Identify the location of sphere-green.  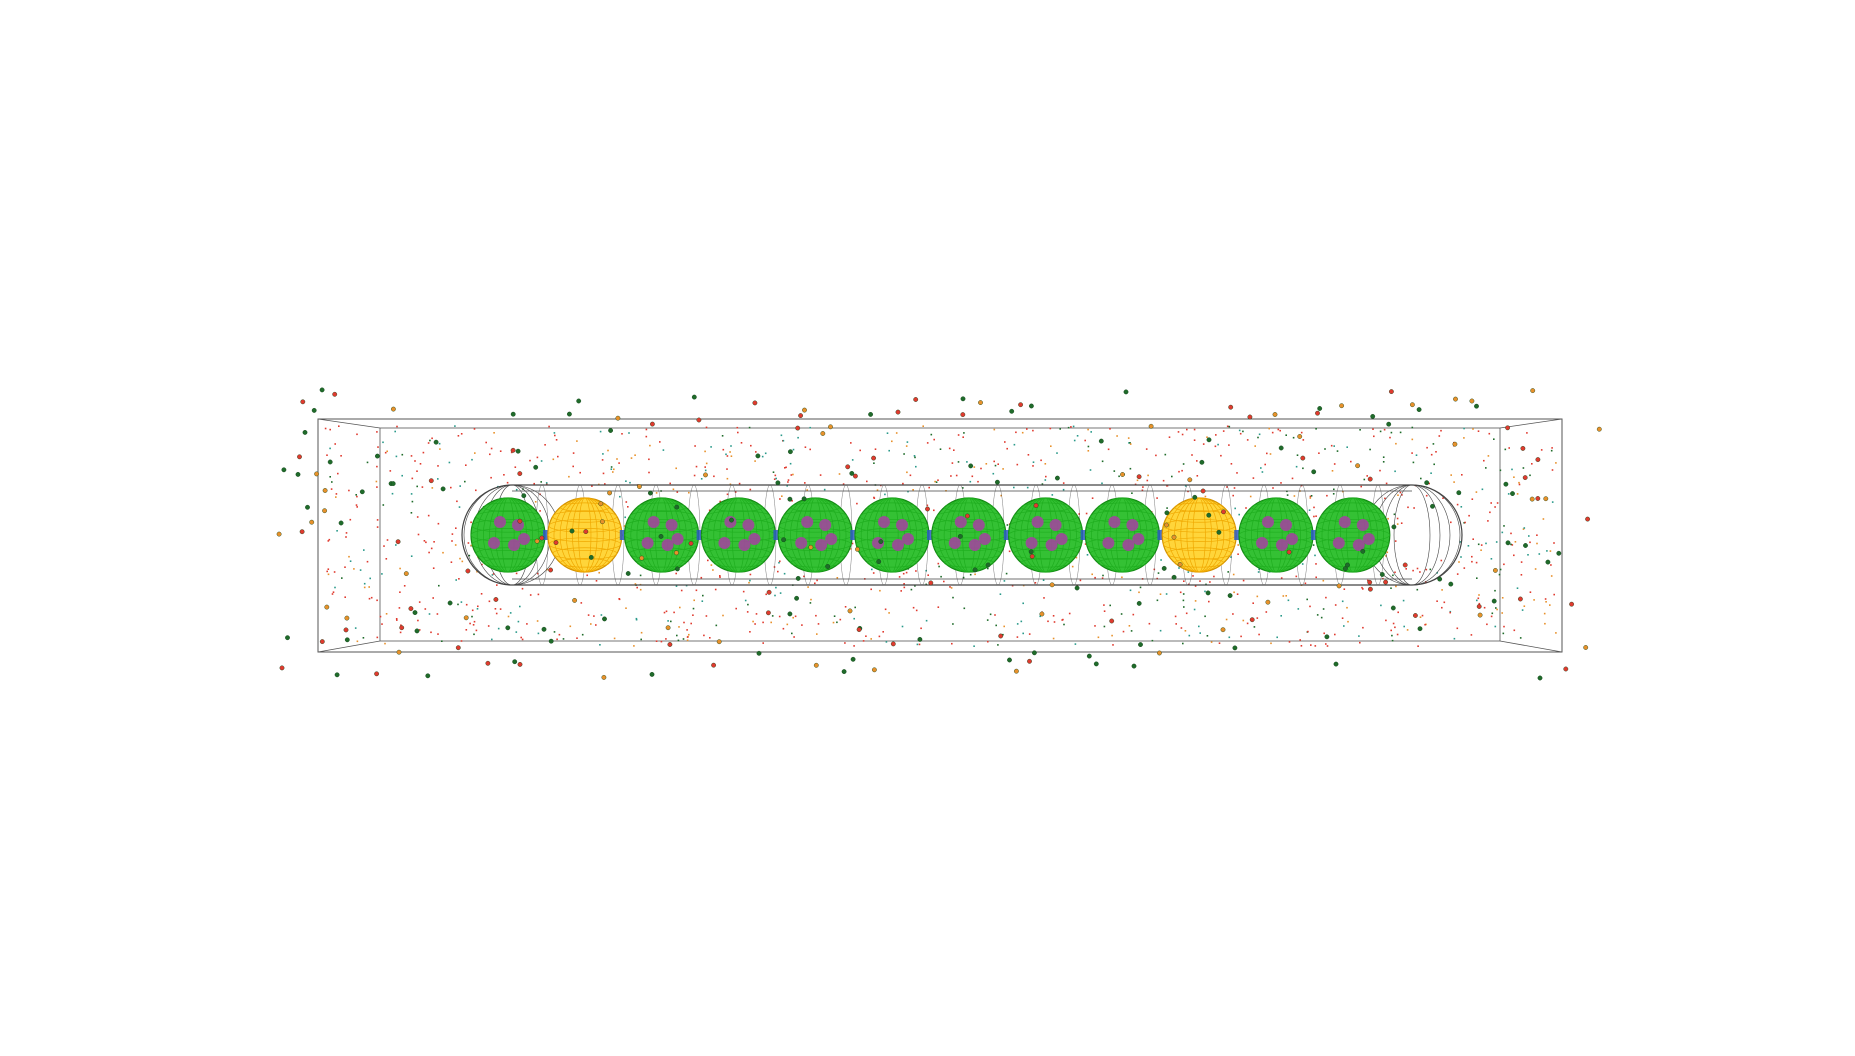
(970, 535).